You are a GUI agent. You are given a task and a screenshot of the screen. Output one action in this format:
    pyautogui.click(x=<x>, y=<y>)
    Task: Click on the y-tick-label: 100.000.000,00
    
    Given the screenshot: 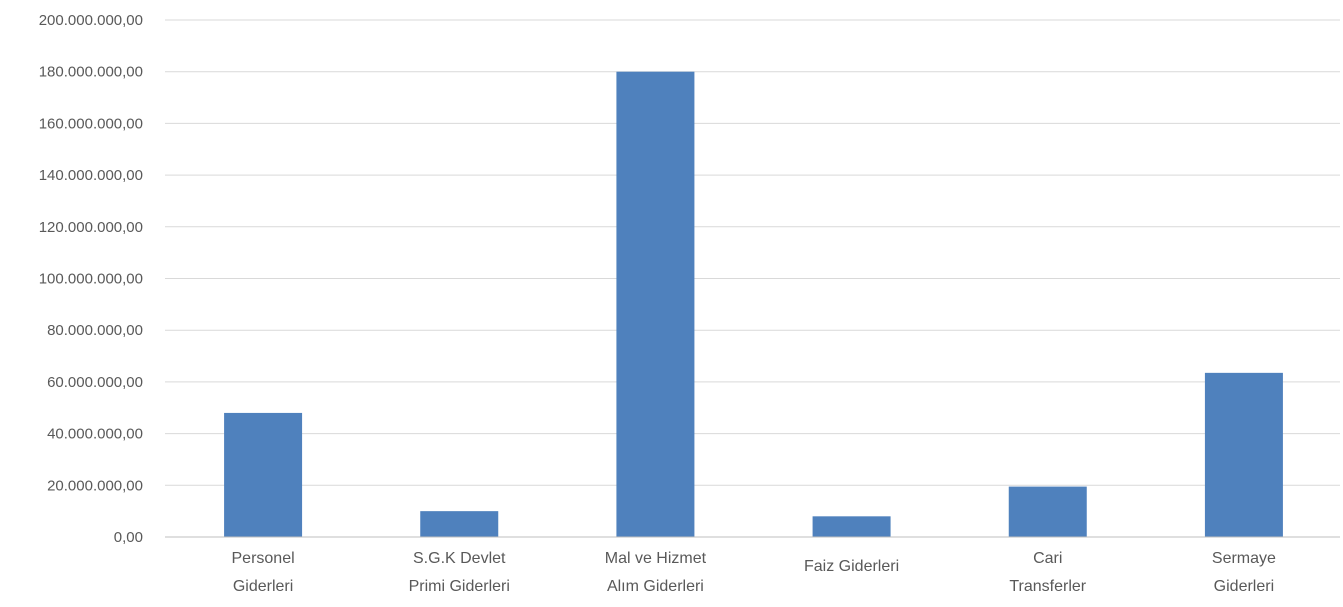 What is the action you would take?
    pyautogui.click(x=91, y=279)
    